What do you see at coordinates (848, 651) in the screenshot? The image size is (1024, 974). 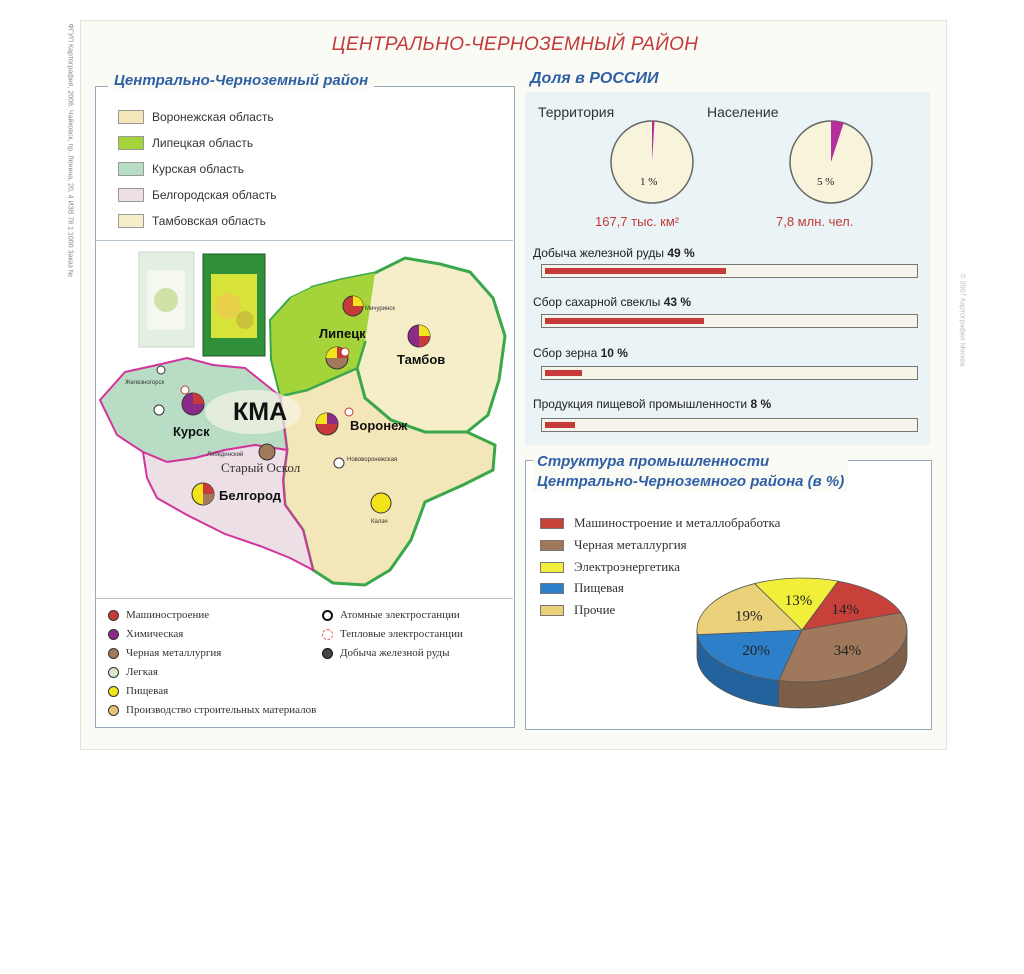 I see `pie-slice-label: 34%` at bounding box center [848, 651].